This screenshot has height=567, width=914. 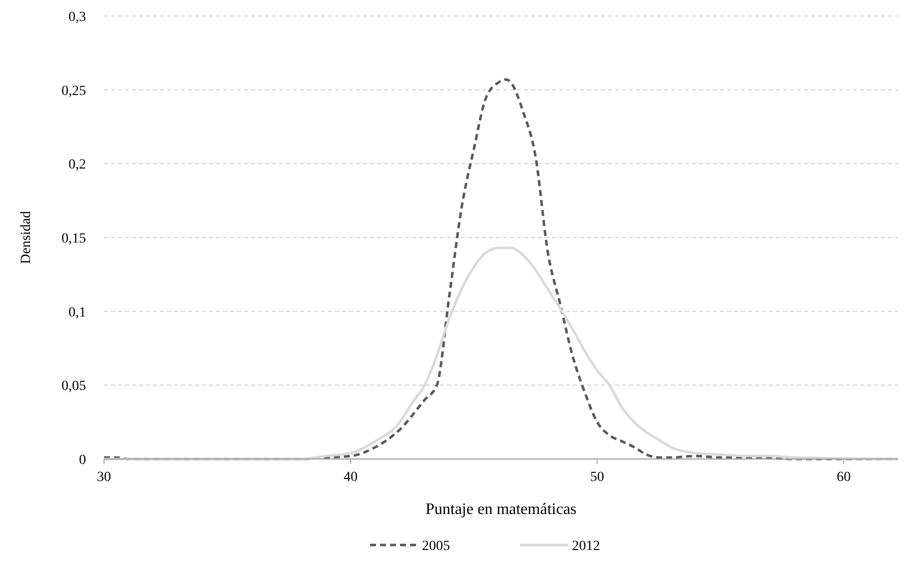 I want to click on x-tick-label: 60, so click(x=843, y=477).